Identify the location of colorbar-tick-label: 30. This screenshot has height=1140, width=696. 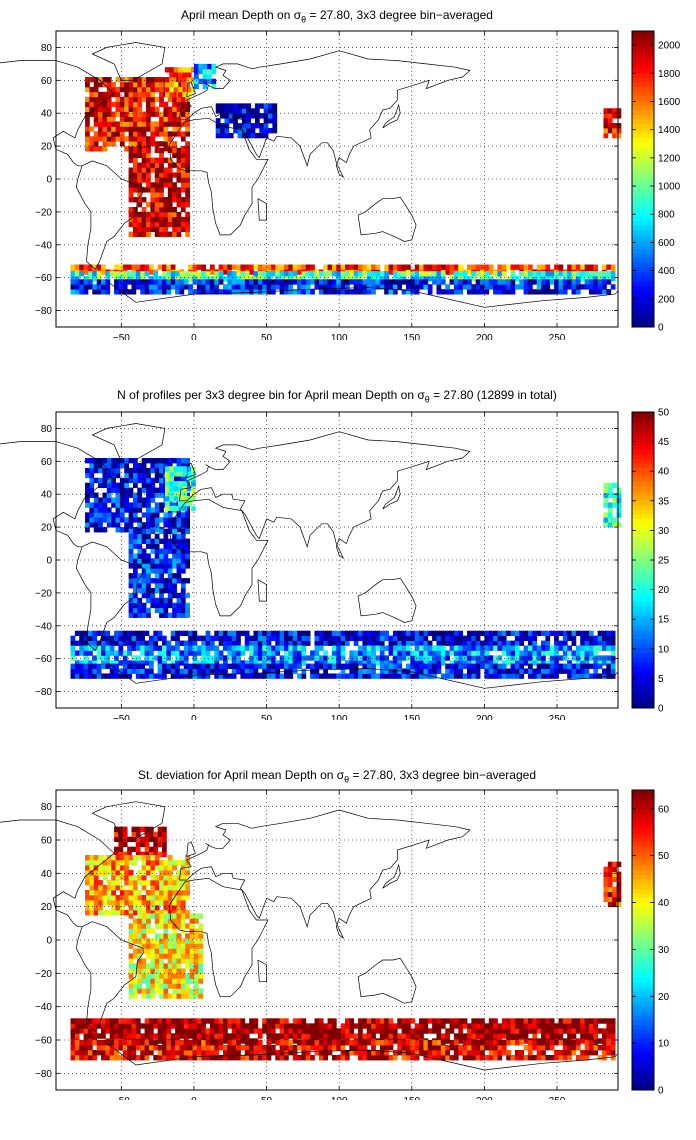
(664, 531).